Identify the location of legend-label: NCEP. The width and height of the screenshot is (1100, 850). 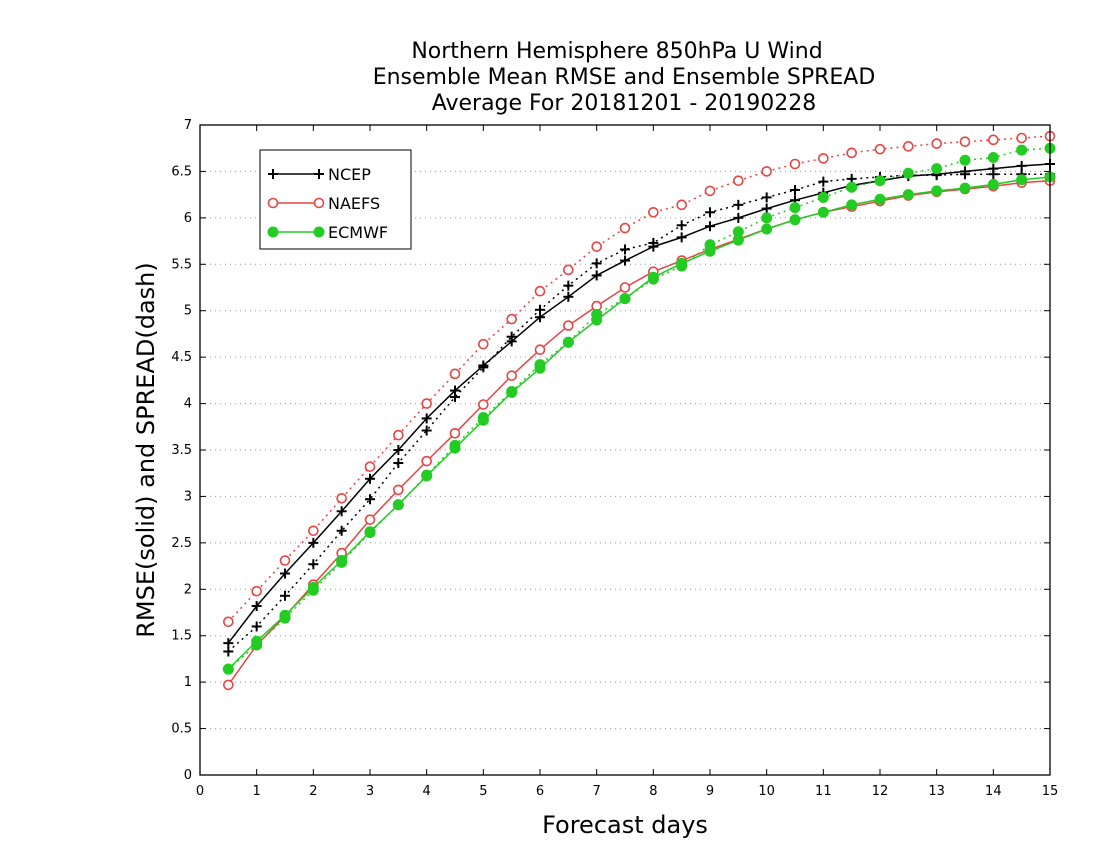
(349, 174).